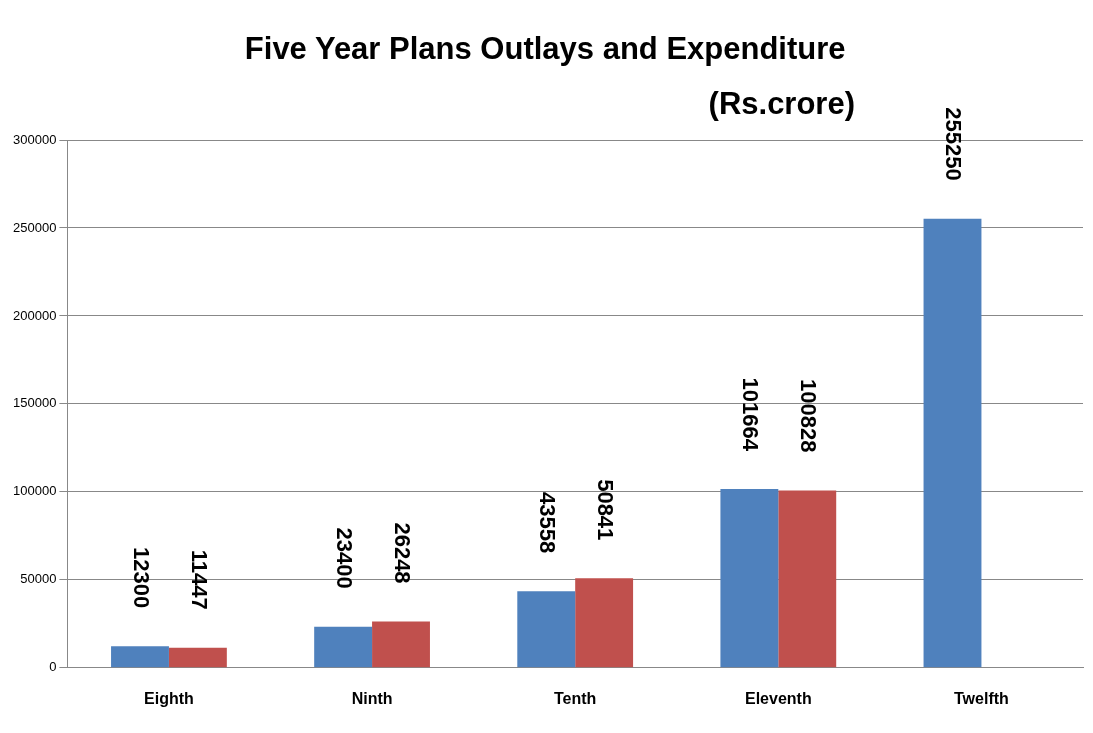  Describe the element at coordinates (34, 403) in the screenshot. I see `y-tick-label: 150000` at that location.